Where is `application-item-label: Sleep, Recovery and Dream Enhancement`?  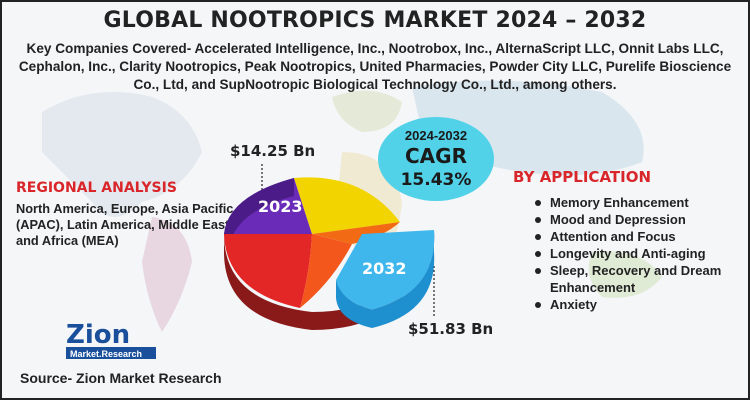 application-item-label: Sleep, Recovery and Dream Enhancement is located at coordinates (636, 279).